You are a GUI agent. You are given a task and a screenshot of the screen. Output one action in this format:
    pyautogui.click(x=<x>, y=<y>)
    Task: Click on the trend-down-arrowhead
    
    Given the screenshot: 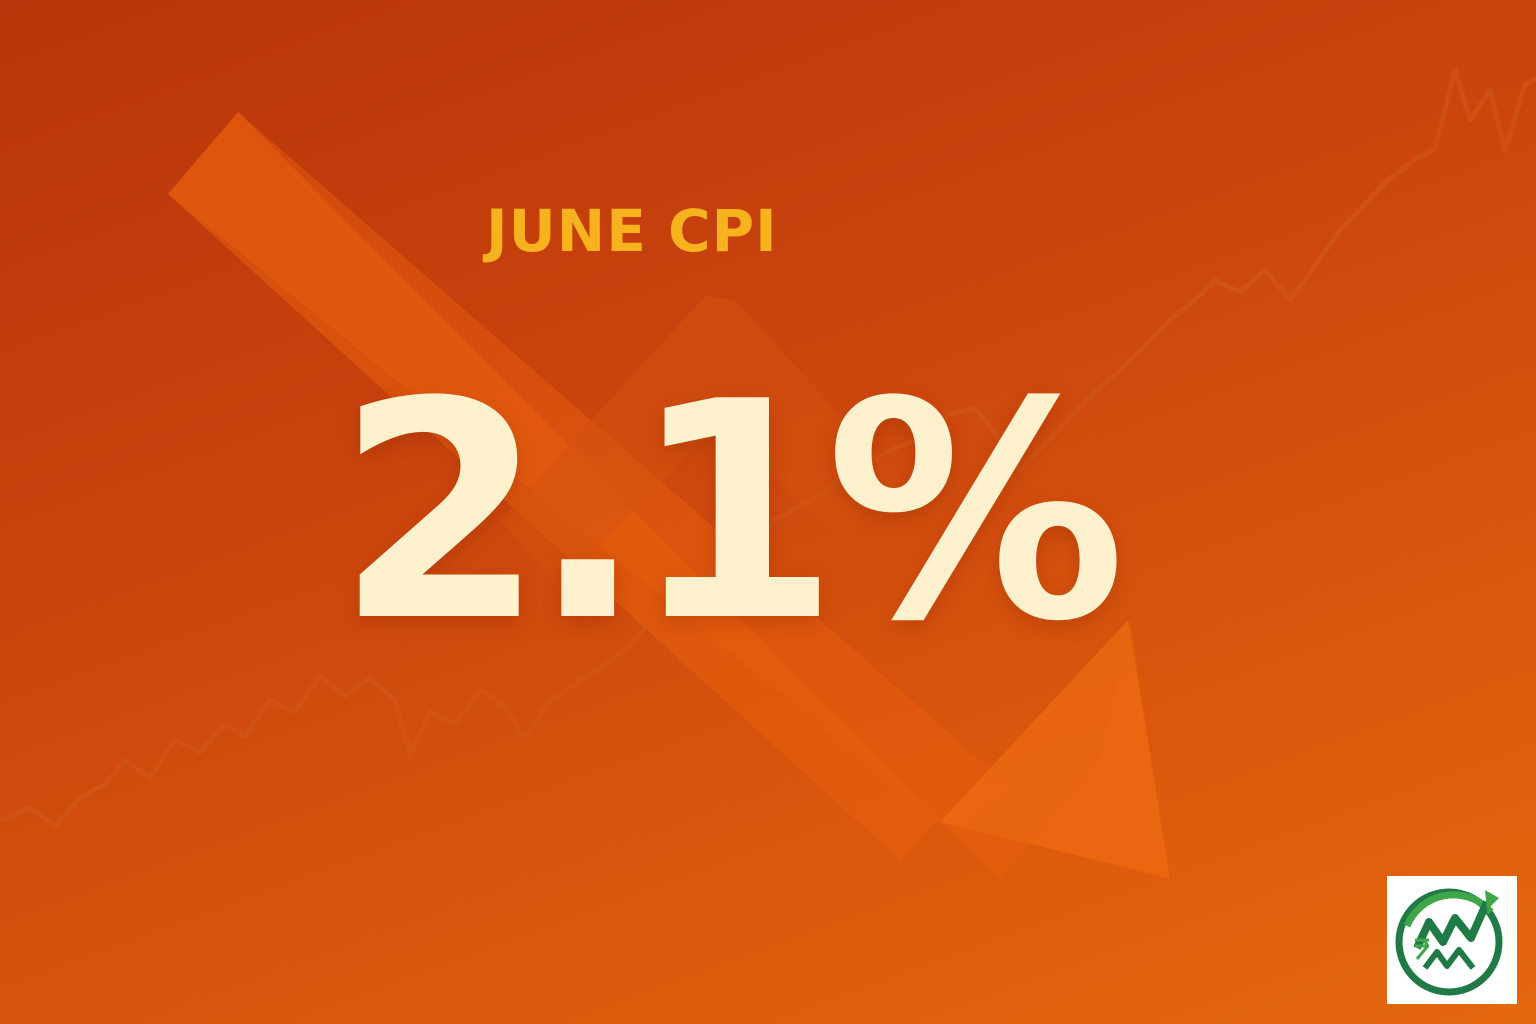 What is the action you would take?
    pyautogui.click(x=1055, y=749)
    